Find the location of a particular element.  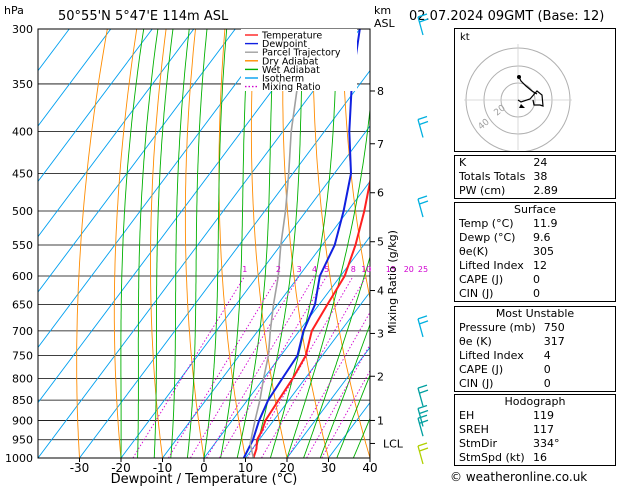

height-tick-label: LCL is located at coordinates (393, 444).